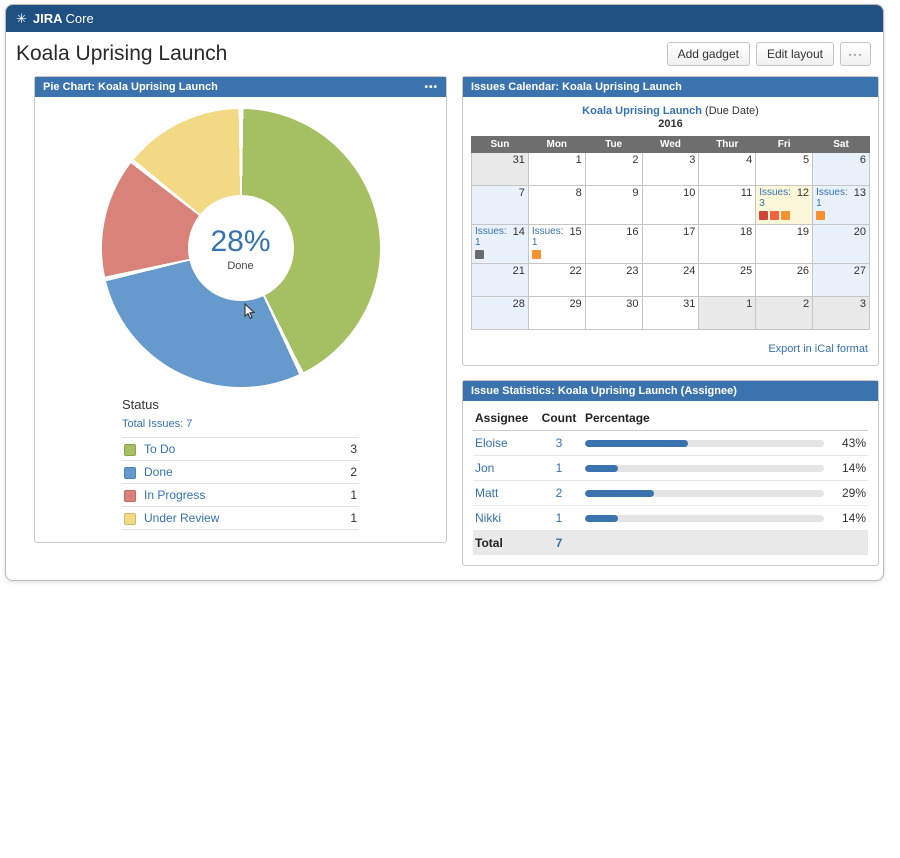  I want to click on calendar-date: 3, so click(862, 304).